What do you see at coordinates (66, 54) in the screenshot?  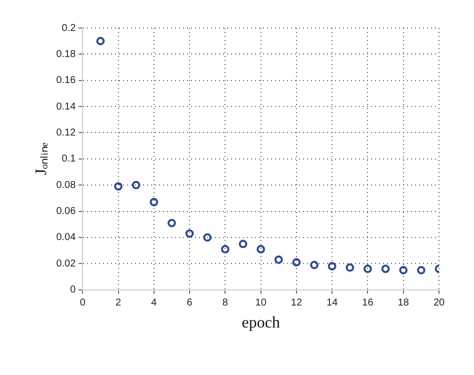 I see `y-tick-label: 0.18` at bounding box center [66, 54].